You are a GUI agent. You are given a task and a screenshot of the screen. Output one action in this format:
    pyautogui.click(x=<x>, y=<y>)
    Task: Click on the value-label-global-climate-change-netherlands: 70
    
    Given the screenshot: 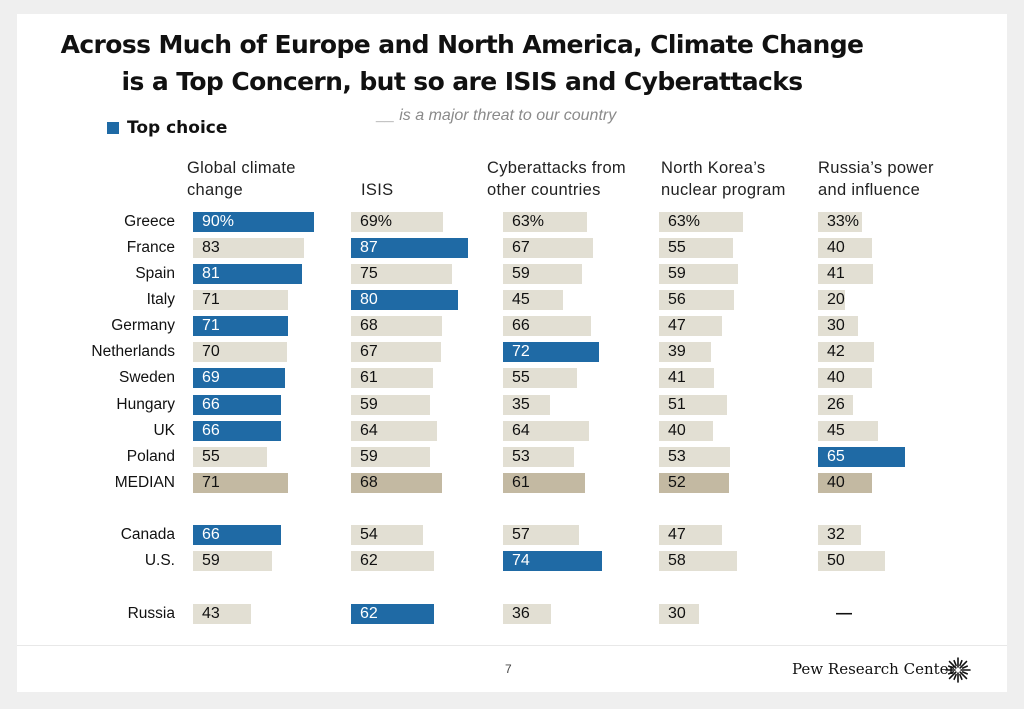 What is the action you would take?
    pyautogui.click(x=211, y=351)
    